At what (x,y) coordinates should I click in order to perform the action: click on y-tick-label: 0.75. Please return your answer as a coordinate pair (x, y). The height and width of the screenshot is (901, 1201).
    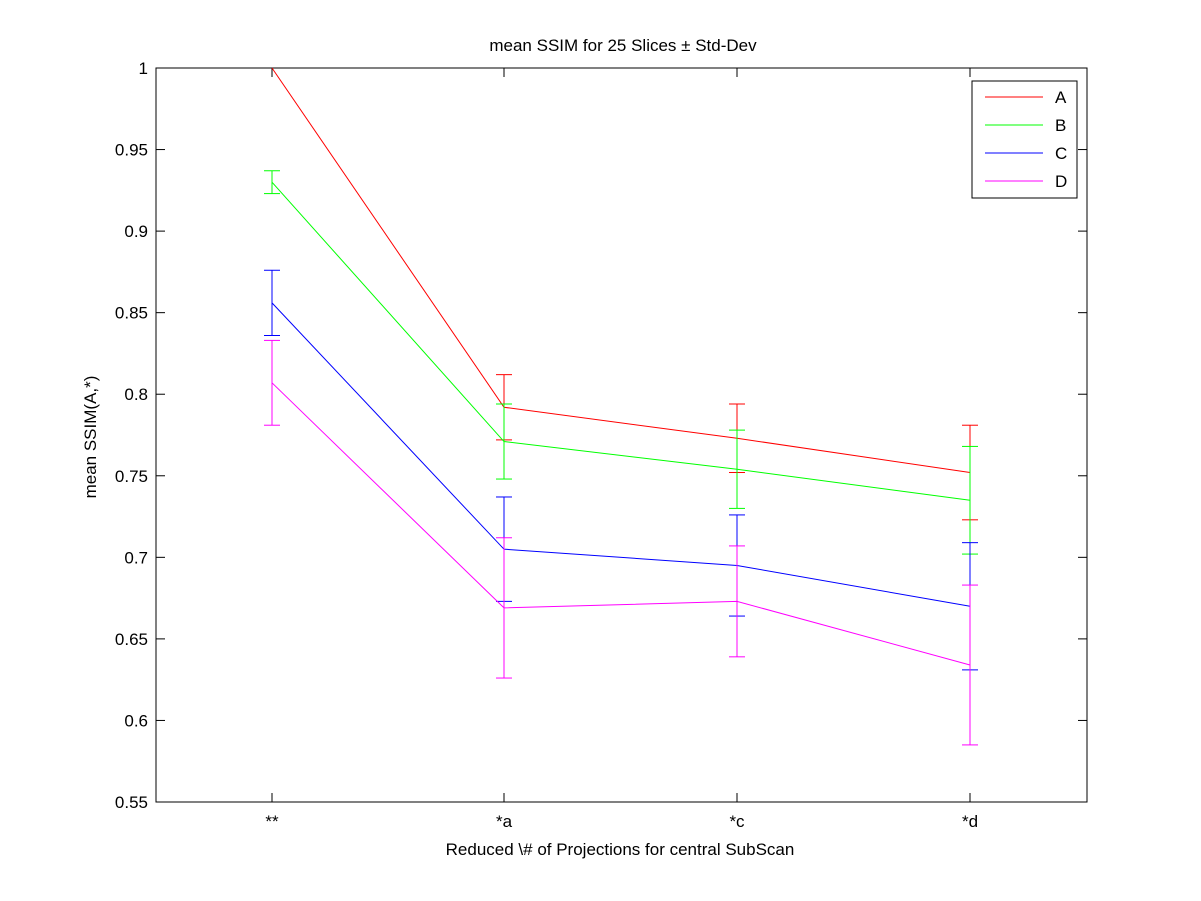
    Looking at the image, I should click on (131, 476).